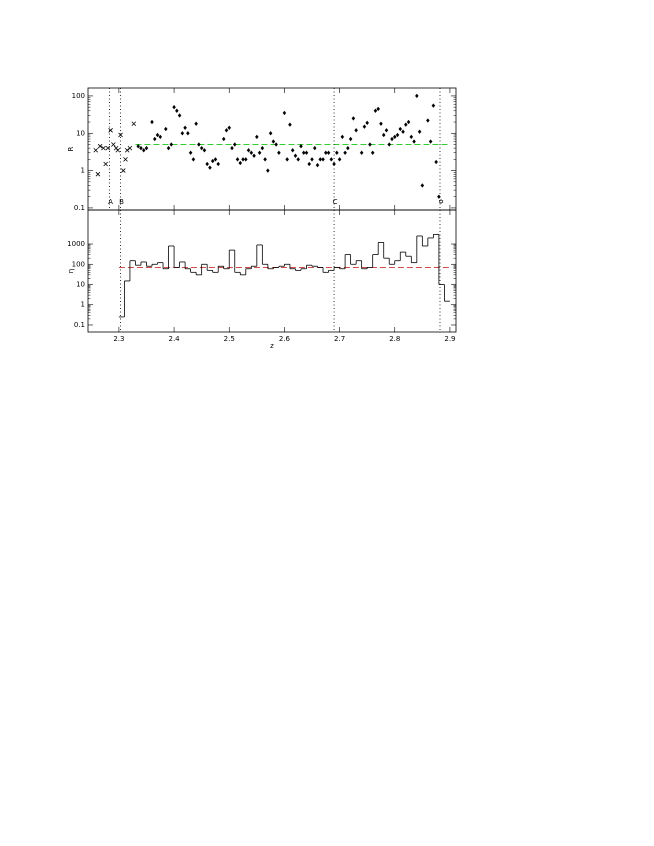 This screenshot has height=846, width=654. I want to click on x-tick-label: 2.7, so click(339, 339).